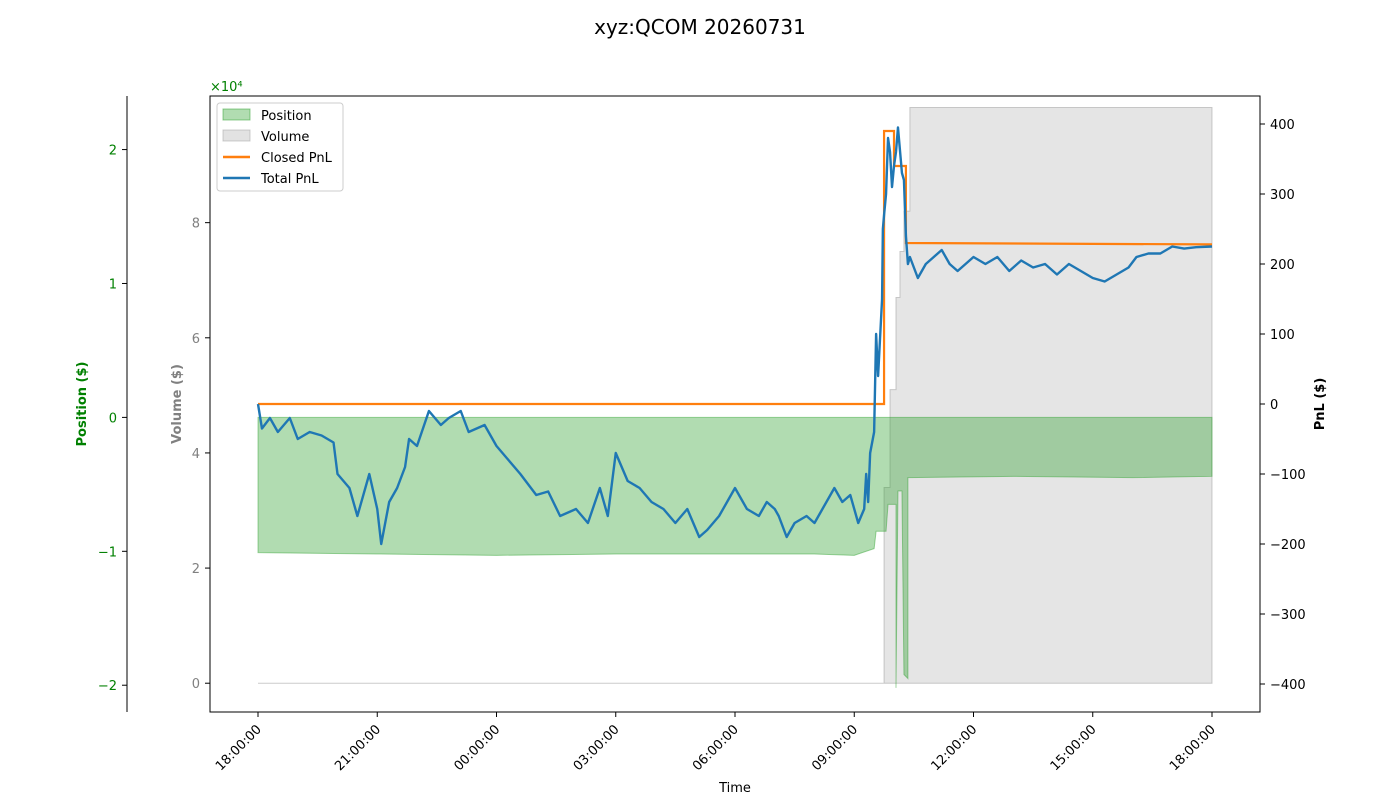 Image resolution: width=1400 pixels, height=800 pixels. Describe the element at coordinates (201, 454) in the screenshot. I see `volume-axis: 8 6 4 2 0` at that location.